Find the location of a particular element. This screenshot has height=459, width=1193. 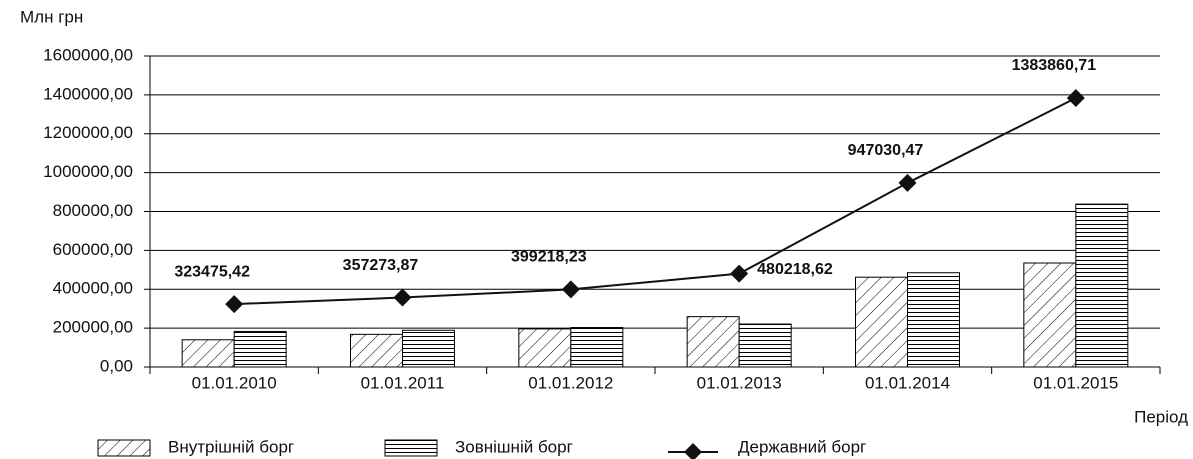

value-label: 357273,87 is located at coordinates (381, 265).